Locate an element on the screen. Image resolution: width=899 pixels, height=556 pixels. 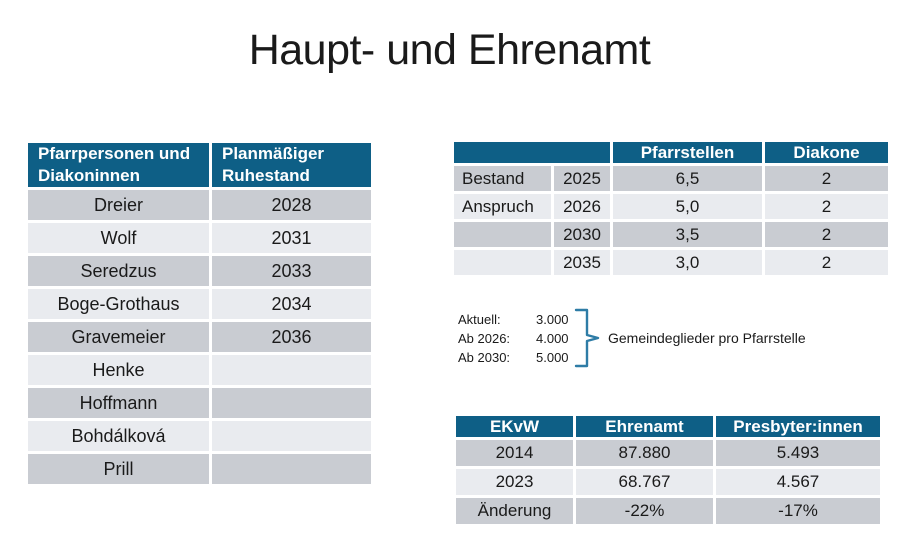
staffing-table-head: Pfarrstellen Diakone is located at coordinates (671, 152).